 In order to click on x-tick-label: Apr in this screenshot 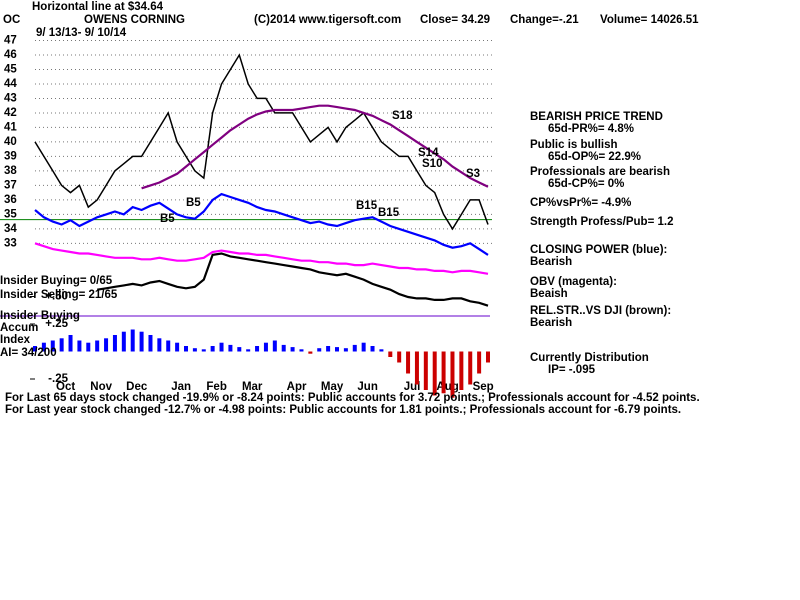, I will do `click(297, 387)`.